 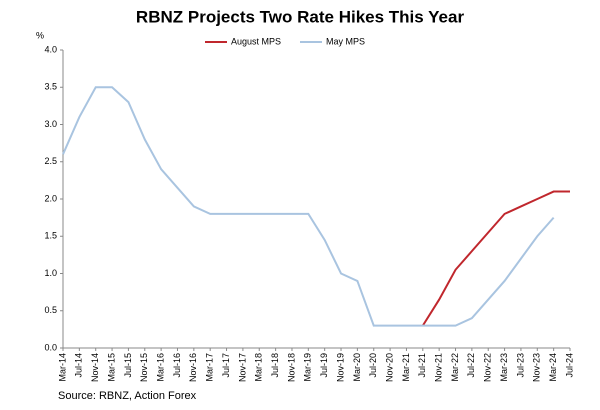 I want to click on x-tick-label: Mar-22, so click(x=455, y=367).